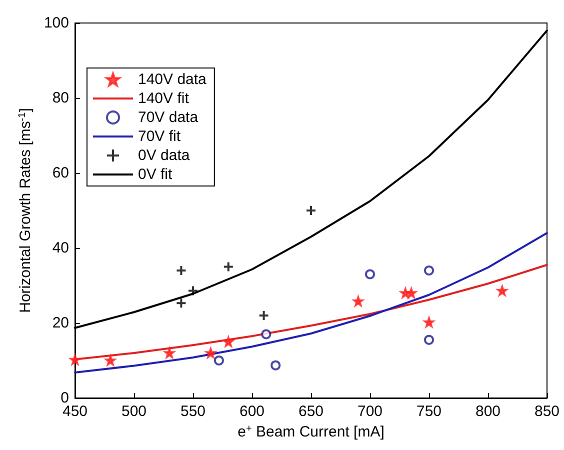 The image size is (564, 450). What do you see at coordinates (60, 323) in the screenshot?
I see `y-tick-label: 20` at bounding box center [60, 323].